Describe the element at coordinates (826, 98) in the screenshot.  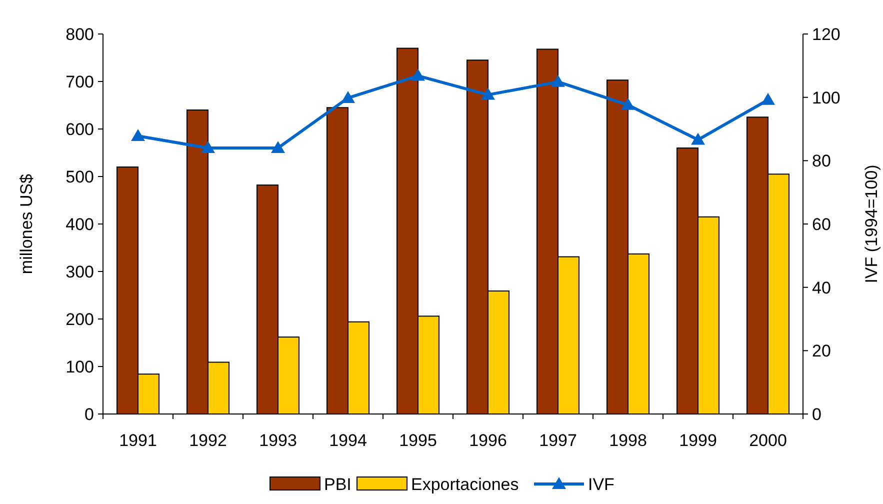
I see `y2-tick-label: 100` at that location.